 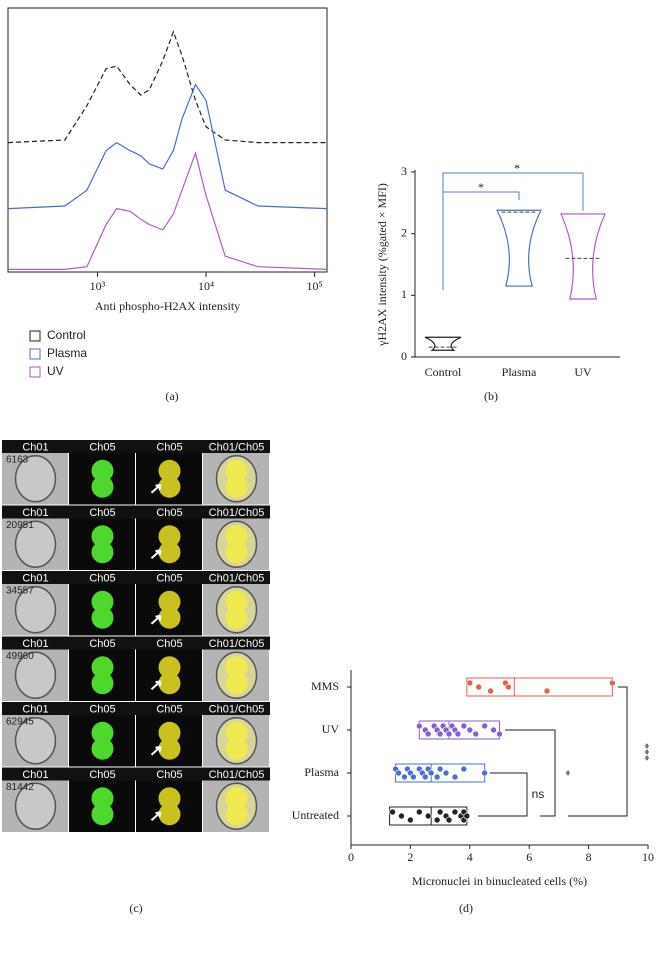 I want to click on x-axis-label: Micronuclei in binucleated cells (%), so click(x=499, y=881).